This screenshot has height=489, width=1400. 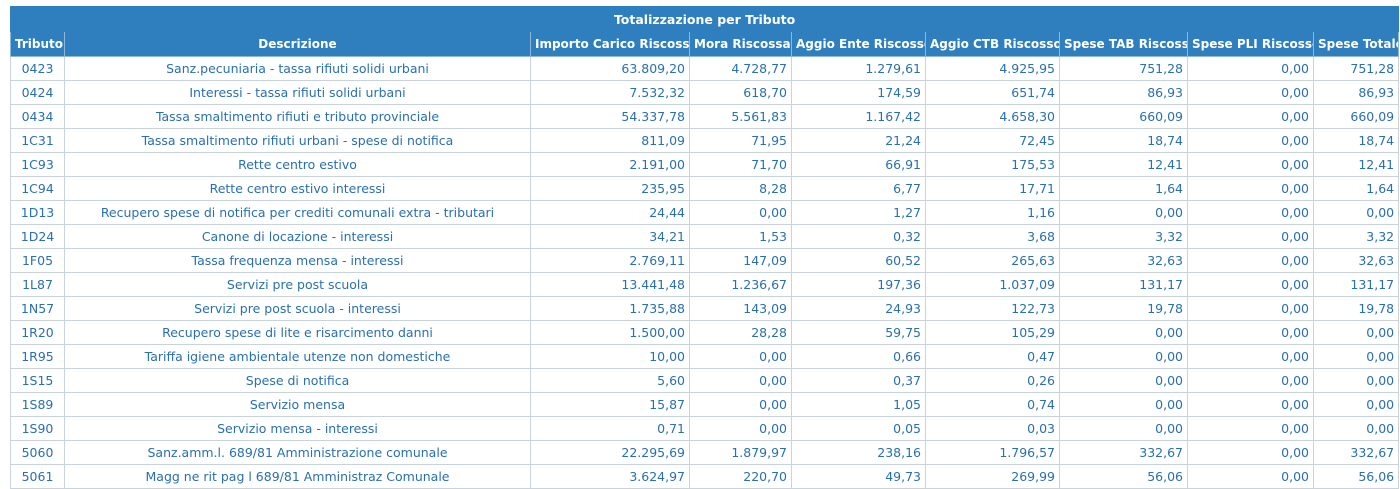 What do you see at coordinates (992, 44) in the screenshot?
I see `column-header-aggio-ctb-riscosso: Aggio CTB Riscosso` at bounding box center [992, 44].